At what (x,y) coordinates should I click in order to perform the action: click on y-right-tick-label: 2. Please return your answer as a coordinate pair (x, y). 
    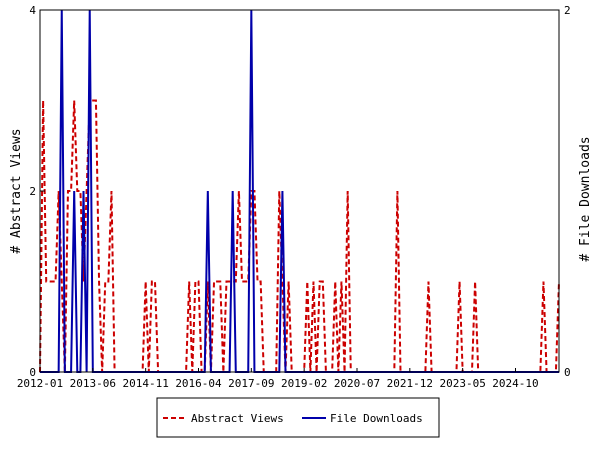
    Looking at the image, I should click on (567, 10).